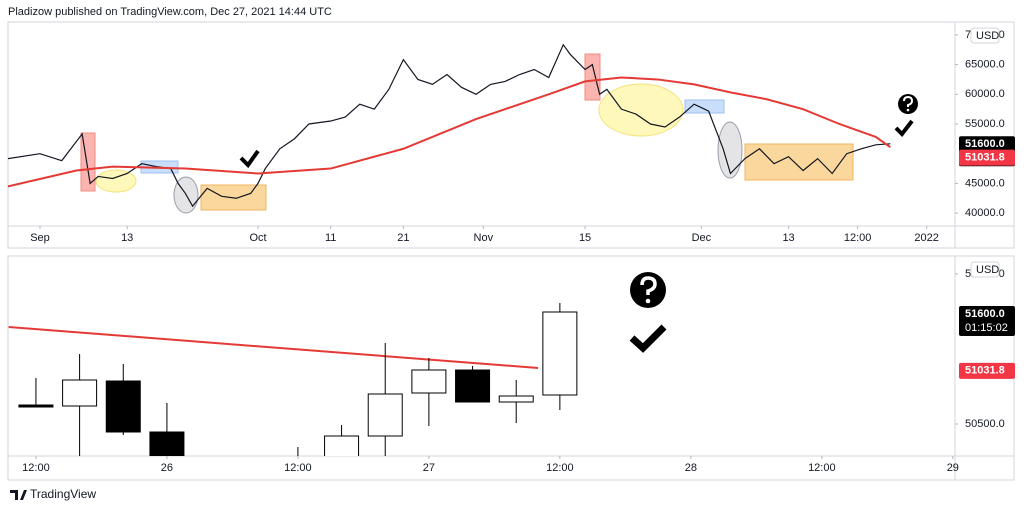 The height and width of the screenshot is (516, 1024). What do you see at coordinates (429, 468) in the screenshot?
I see `x-tick-label: 27` at bounding box center [429, 468].